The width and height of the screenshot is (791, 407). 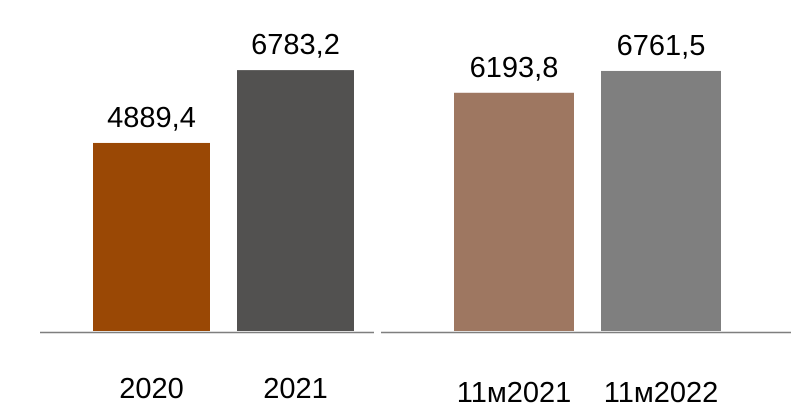 I want to click on tick-label-1-1: 2020, so click(x=151, y=389).